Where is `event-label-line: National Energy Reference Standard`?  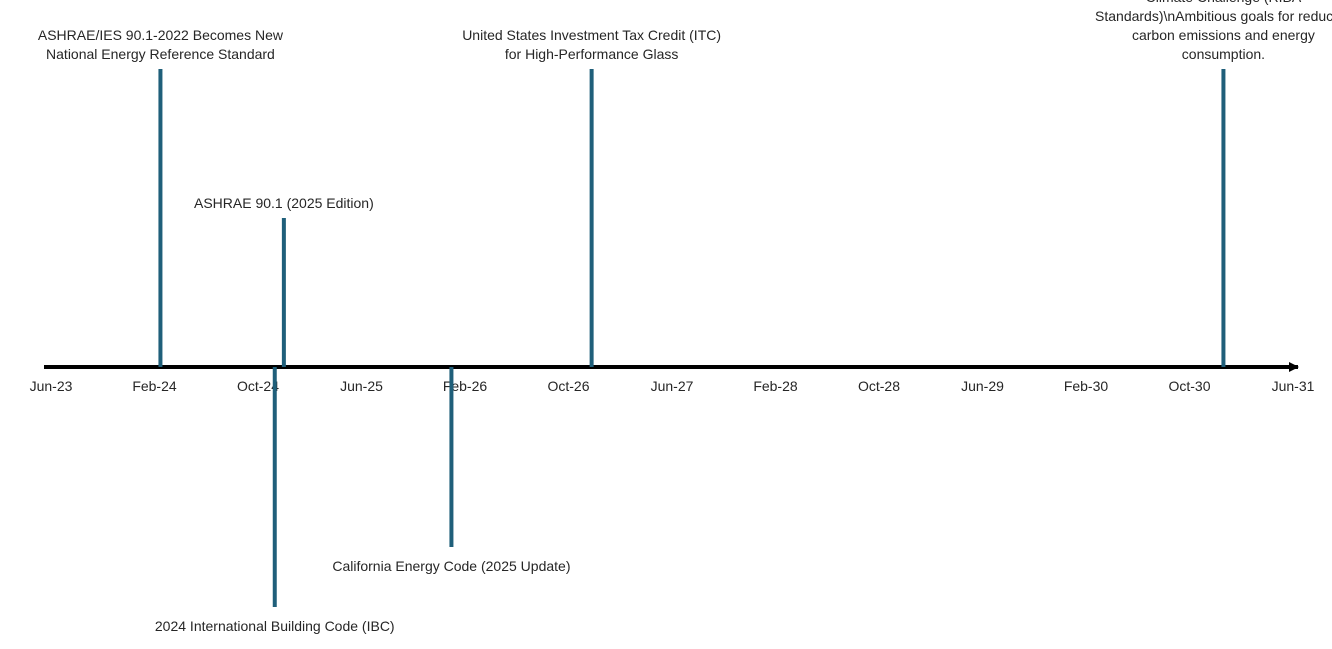
event-label-line: National Energy Reference Standard is located at coordinates (160, 54).